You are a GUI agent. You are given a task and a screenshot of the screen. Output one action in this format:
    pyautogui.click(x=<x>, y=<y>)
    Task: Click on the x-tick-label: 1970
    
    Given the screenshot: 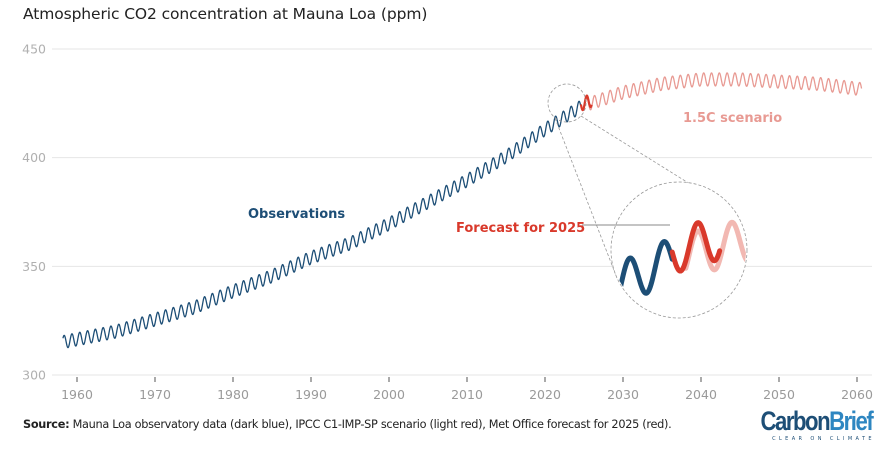 What is the action you would take?
    pyautogui.click(x=155, y=394)
    